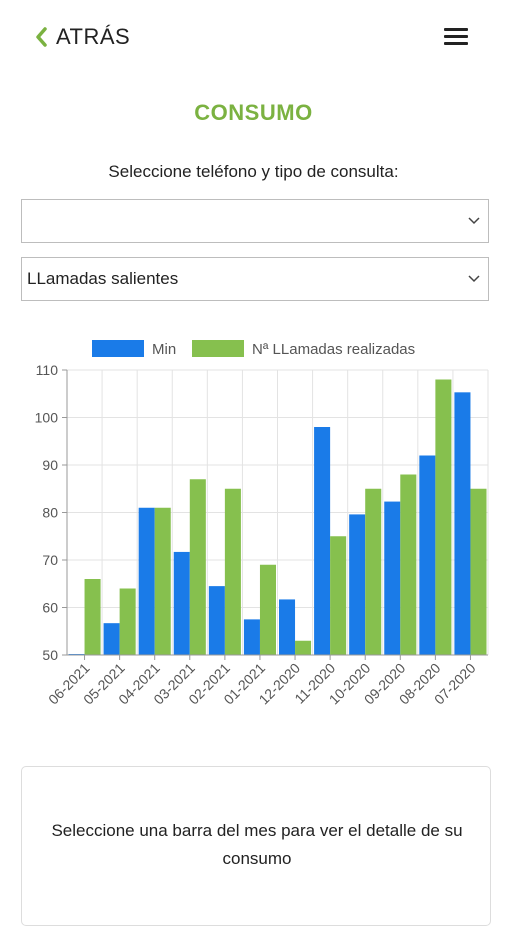  Describe the element at coordinates (164, 349) in the screenshot. I see `legend-label: Min` at that location.